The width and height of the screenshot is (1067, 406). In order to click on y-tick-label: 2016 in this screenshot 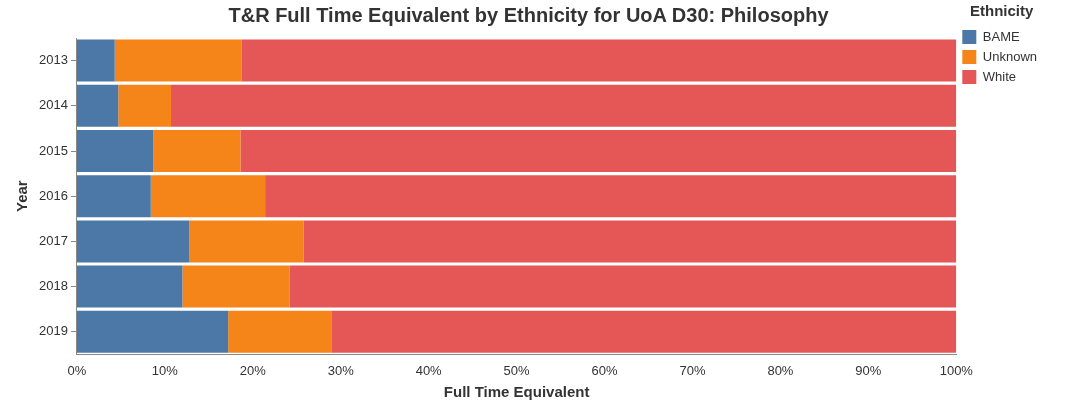, I will do `click(53, 195)`.